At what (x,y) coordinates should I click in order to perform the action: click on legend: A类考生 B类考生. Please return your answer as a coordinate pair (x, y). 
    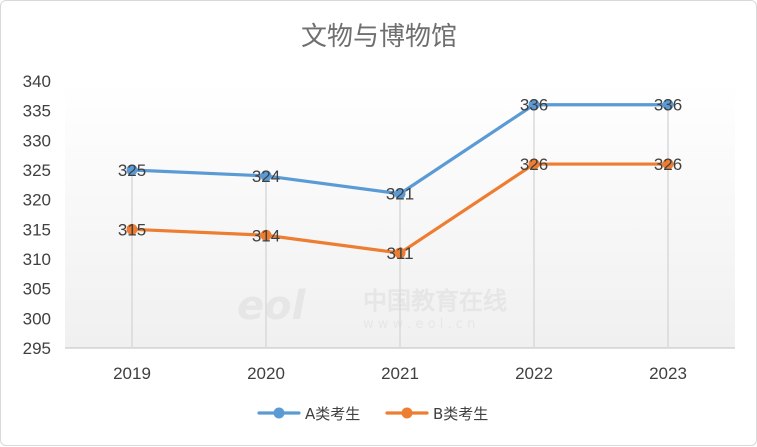
    Looking at the image, I should click on (372, 414).